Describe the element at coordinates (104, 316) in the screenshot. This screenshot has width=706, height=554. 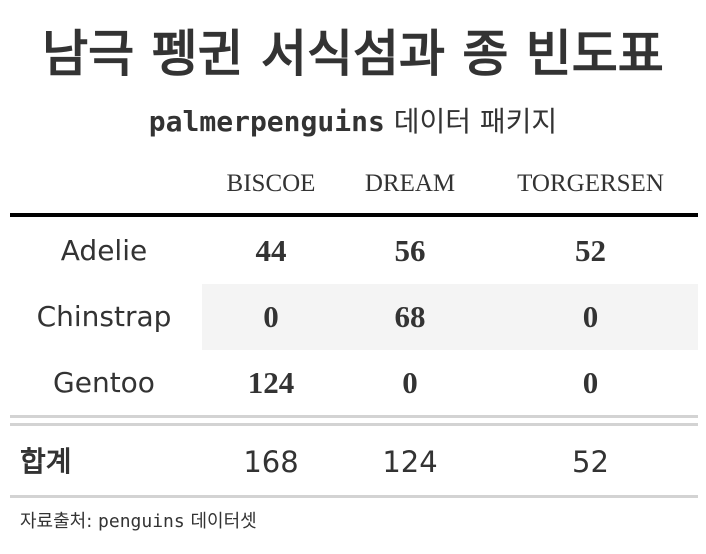
I see `row-label: Chinstrap` at that location.